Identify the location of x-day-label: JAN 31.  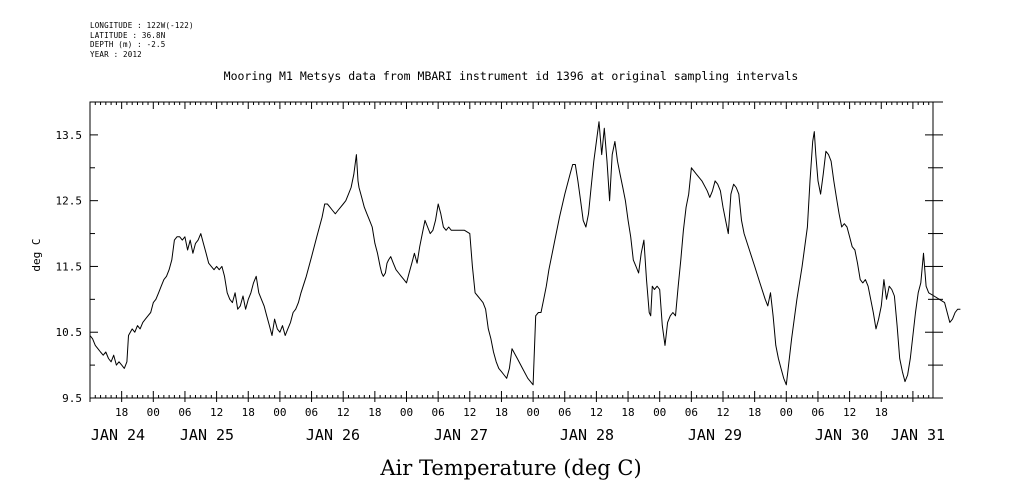
(918, 435).